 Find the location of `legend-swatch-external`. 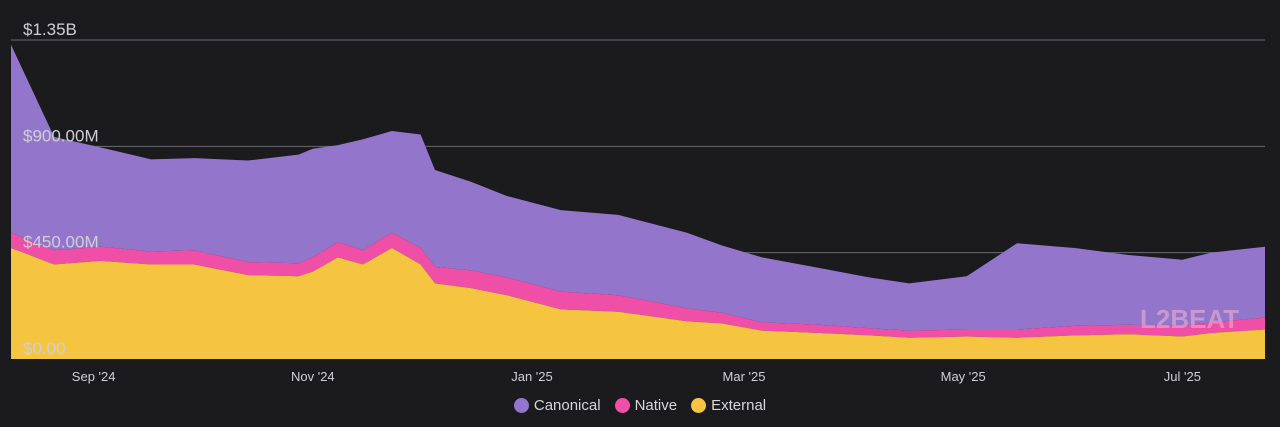

legend-swatch-external is located at coordinates (699, 405).